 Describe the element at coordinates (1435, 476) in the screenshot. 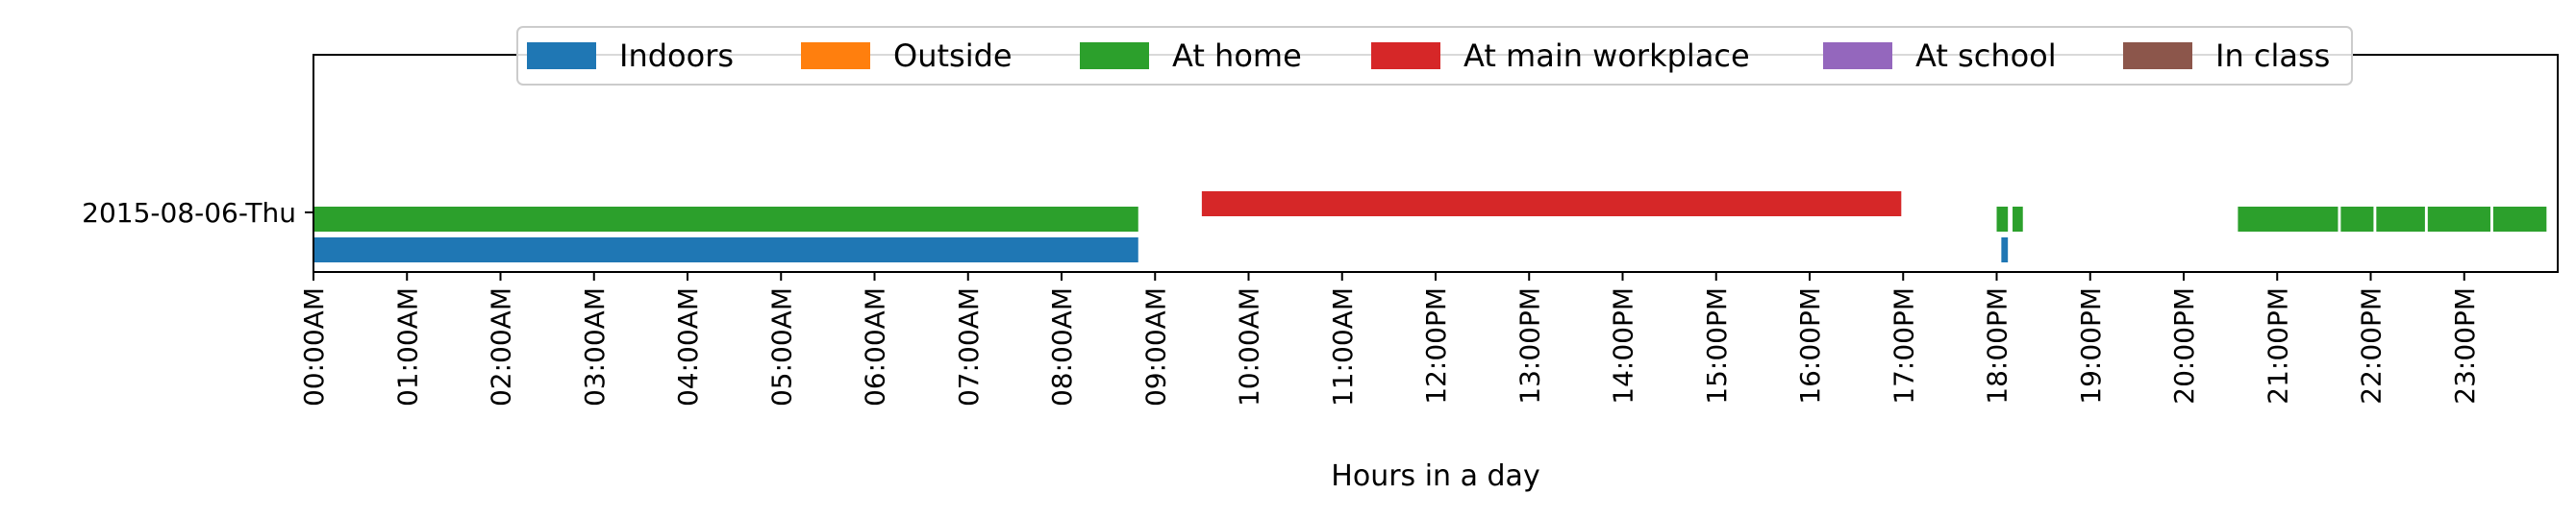

I see `x-axis-label: Hours in a day` at that location.